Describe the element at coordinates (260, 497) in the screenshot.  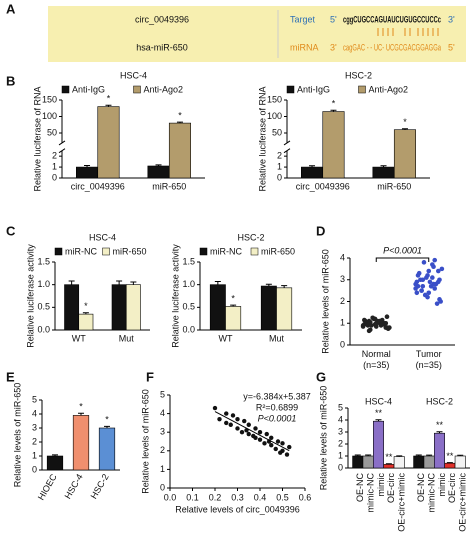
I see `x-tick-label: 0.4` at that location.